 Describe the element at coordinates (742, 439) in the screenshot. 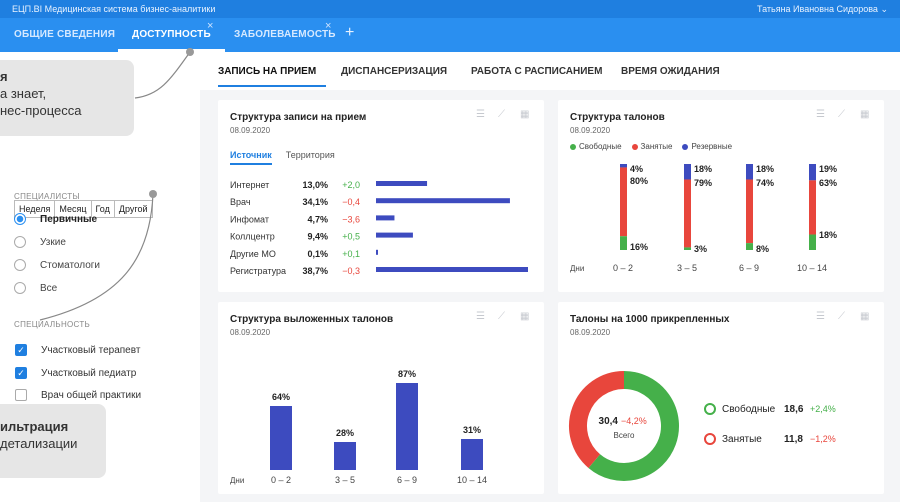

I see `legend-label: Занятые` at that location.